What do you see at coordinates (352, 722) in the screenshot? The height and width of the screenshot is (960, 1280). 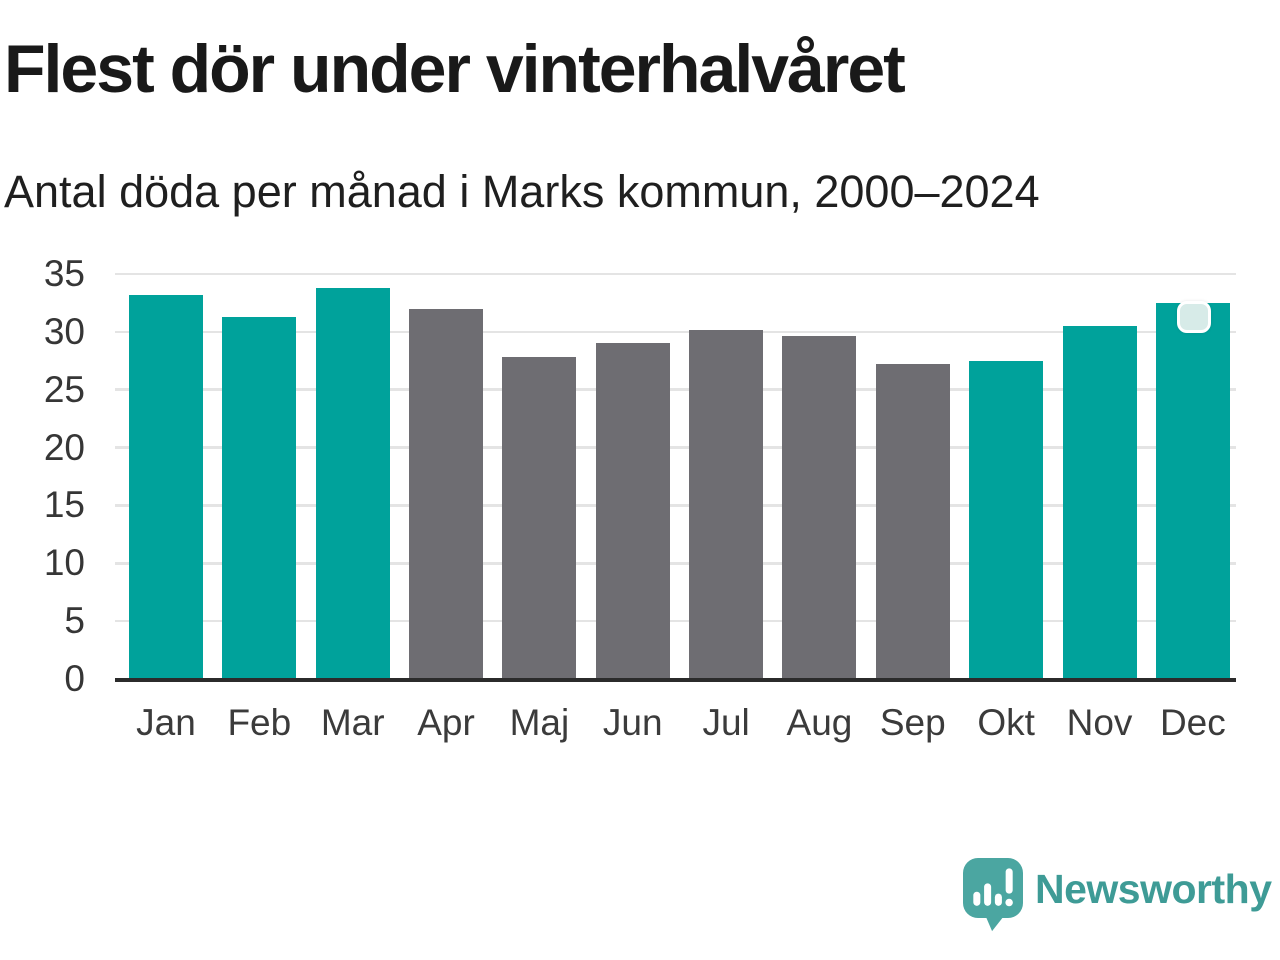 I see `x-tick-label-mar: Mar` at bounding box center [352, 722].